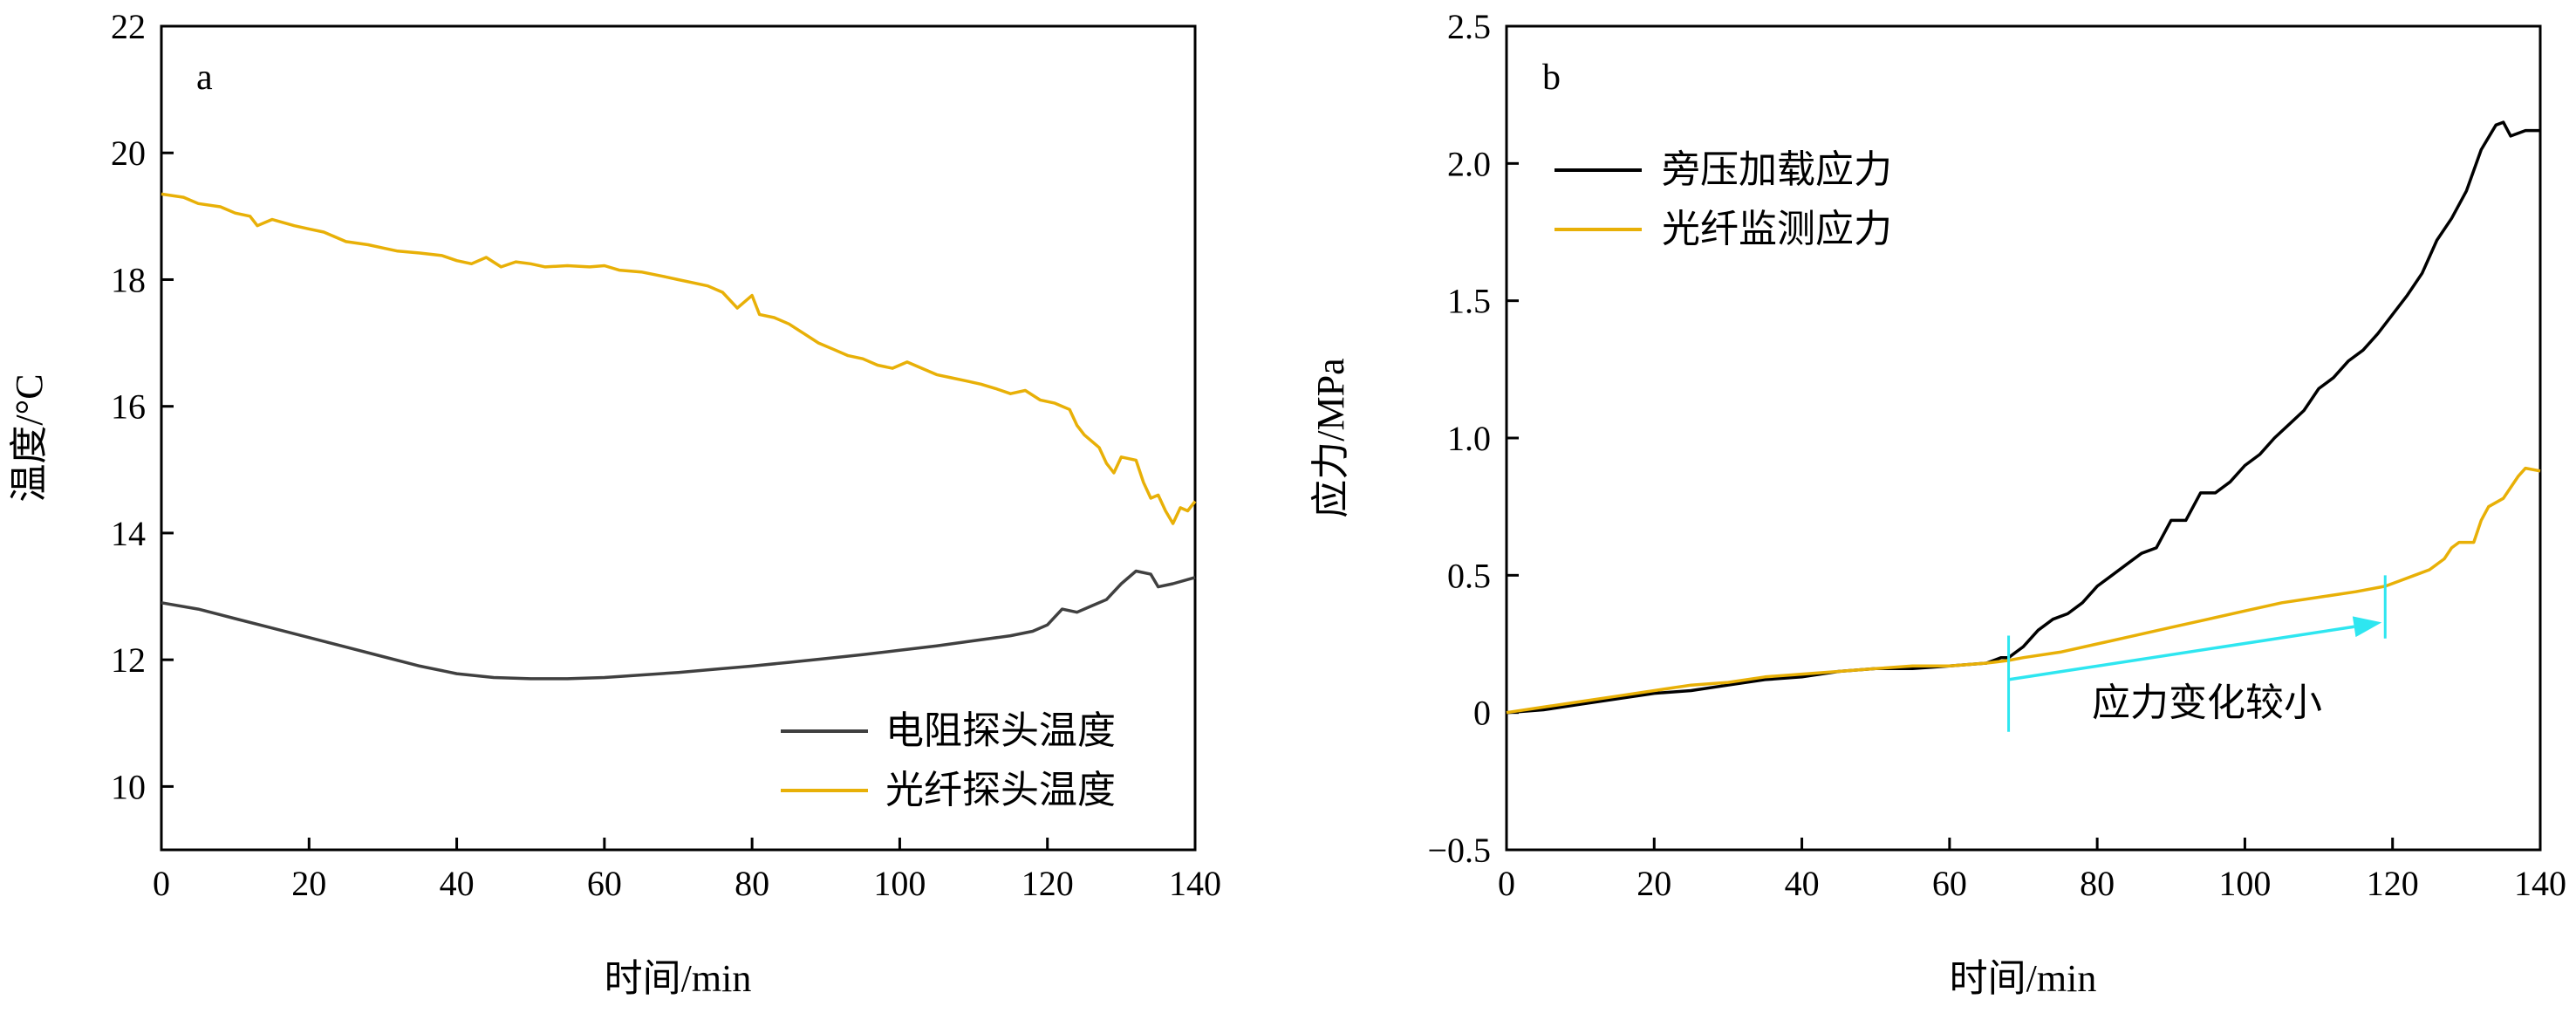 The width and height of the screenshot is (2576, 1013). What do you see at coordinates (2181, 653) in the screenshot?
I see `annotation-arrow-shaft` at bounding box center [2181, 653].